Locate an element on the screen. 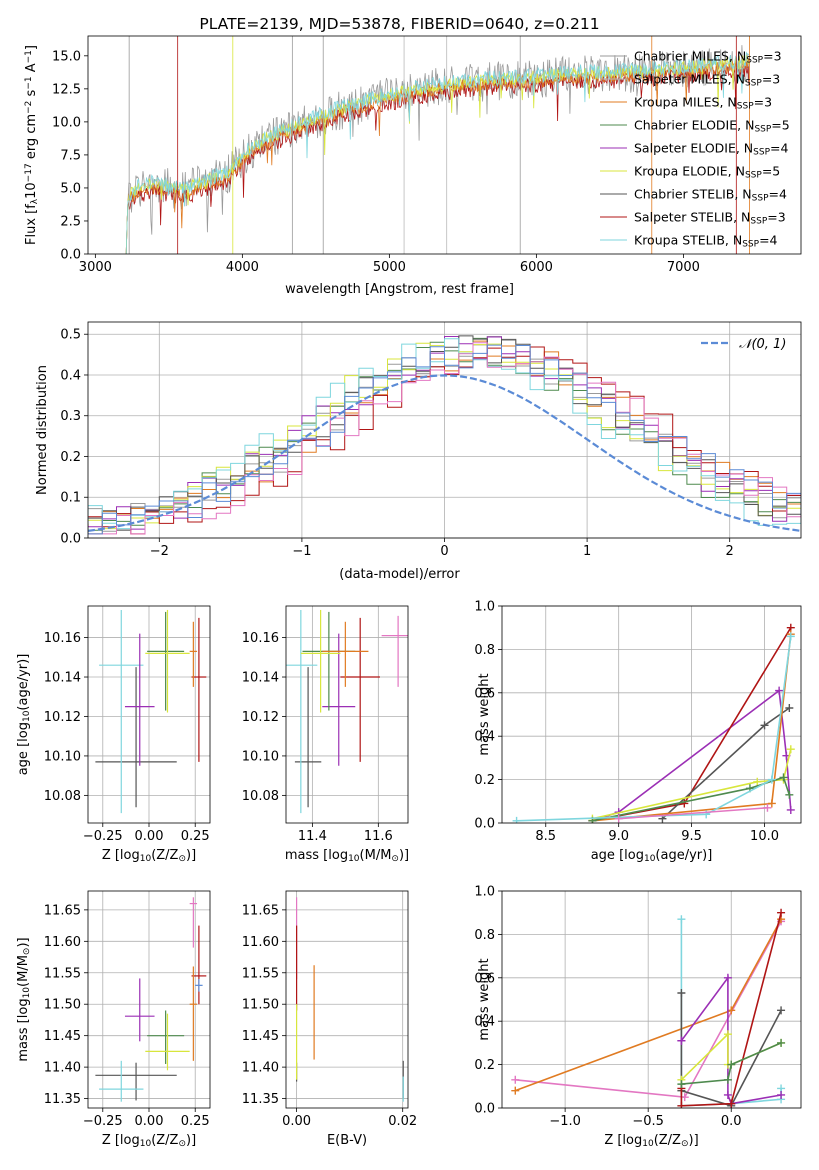  x-axis-label: (data-model)/error is located at coordinates (399, 574).